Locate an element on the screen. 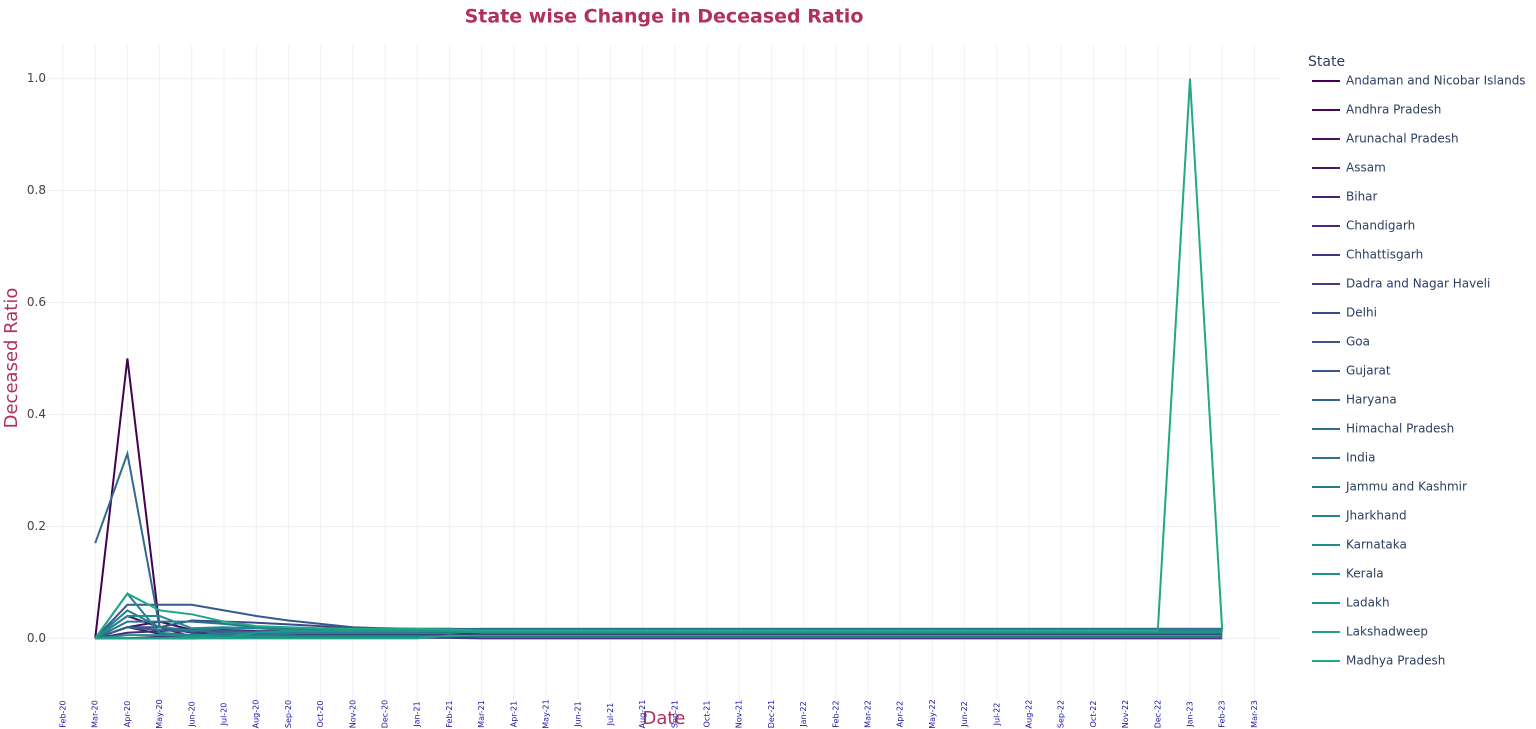 The image size is (1536, 729). x-tick-label: Jul-21 is located at coordinates (610, 715).